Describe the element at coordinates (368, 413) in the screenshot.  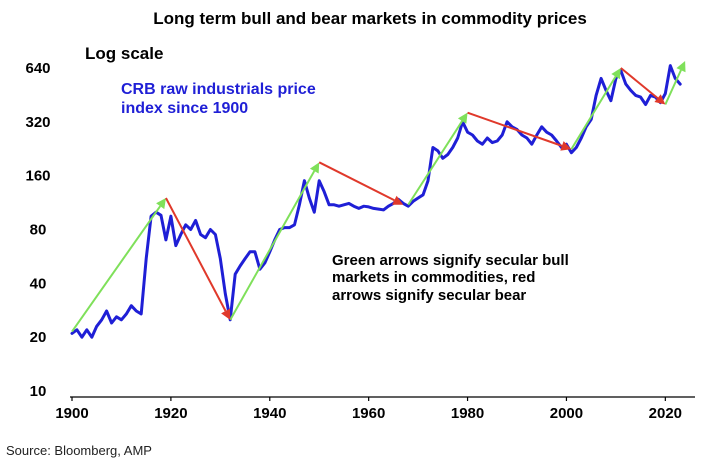
I see `x-tick-label: 1960` at that location.